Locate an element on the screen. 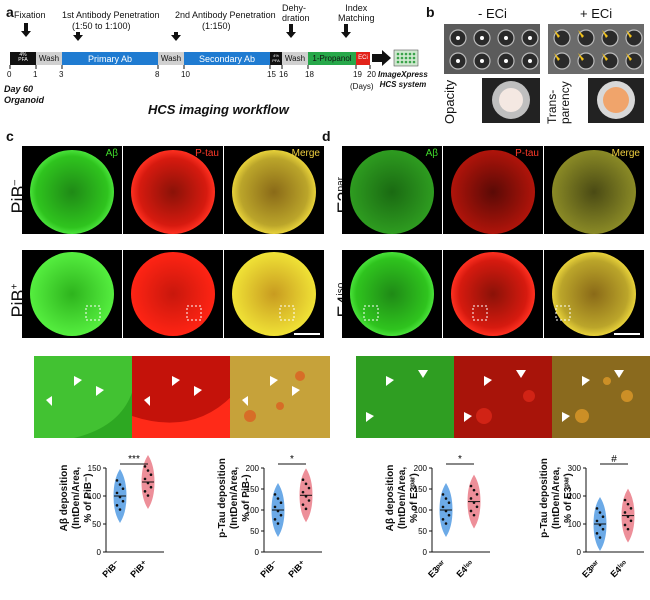  image-d-ptau-e4iso is located at coordinates (493, 294).